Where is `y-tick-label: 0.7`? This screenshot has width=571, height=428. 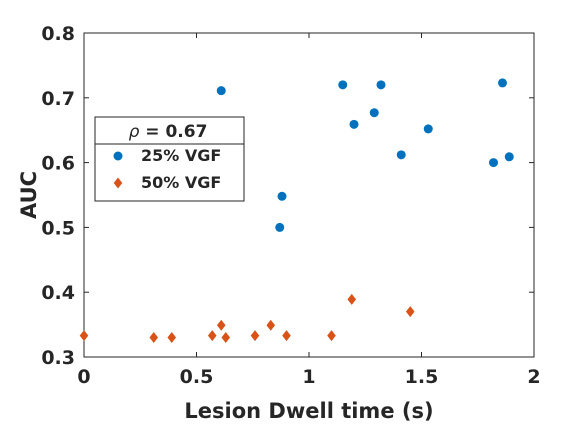 y-tick-label: 0.7 is located at coordinates (58, 99).